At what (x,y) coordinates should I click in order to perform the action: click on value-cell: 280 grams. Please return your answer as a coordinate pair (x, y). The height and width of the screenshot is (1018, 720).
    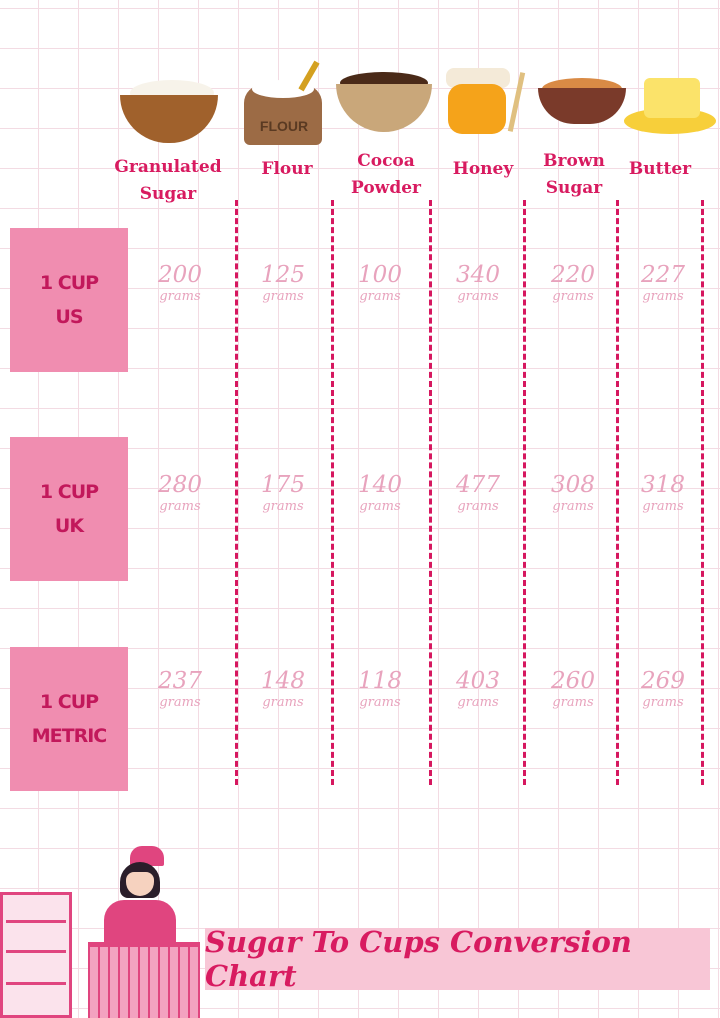
    Looking at the image, I should click on (180, 494).